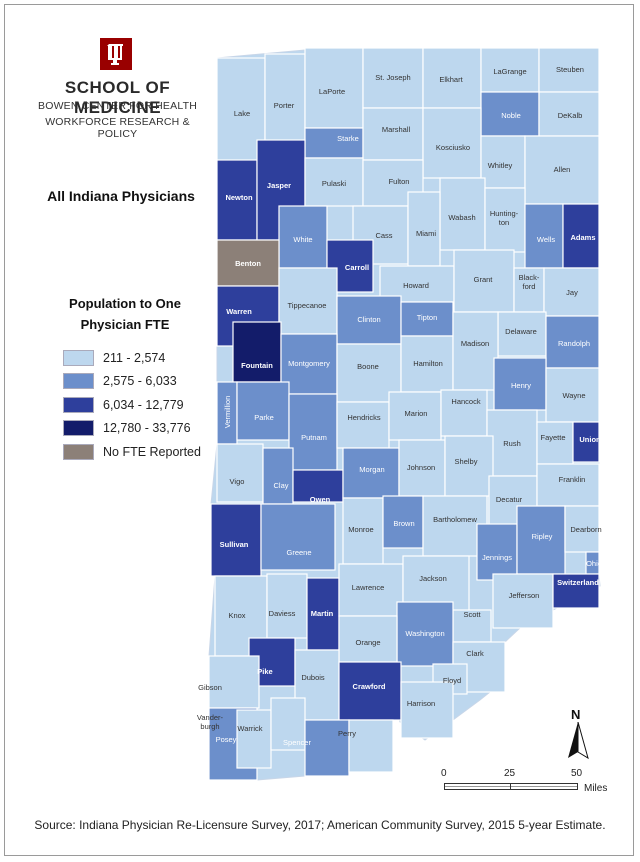  Describe the element at coordinates (484, 281) in the screenshot. I see `county-grant` at that location.